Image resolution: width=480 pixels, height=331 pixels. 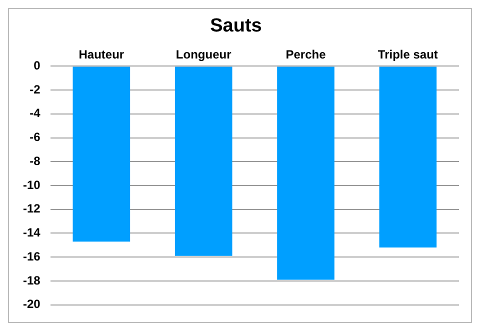 I want to click on y-tick-label: -16, so click(x=32, y=256).